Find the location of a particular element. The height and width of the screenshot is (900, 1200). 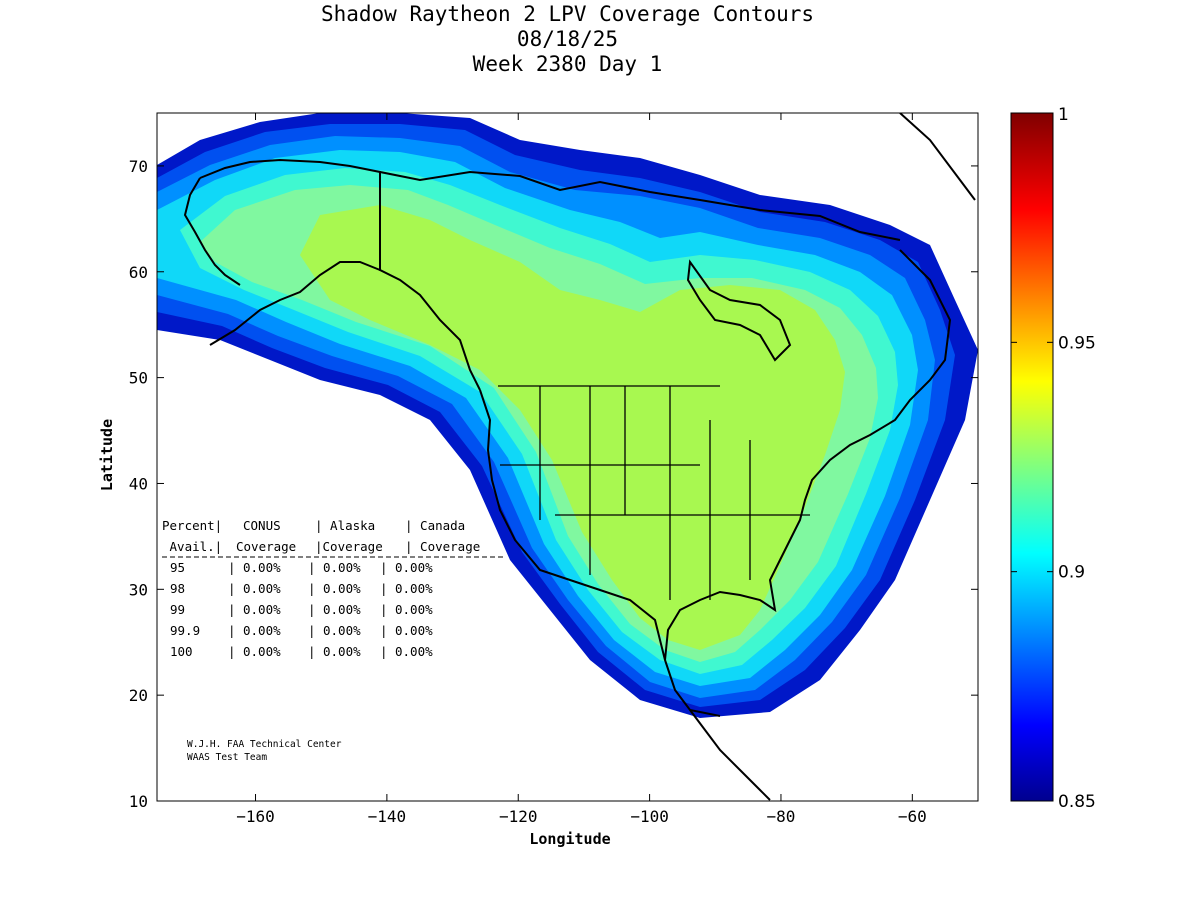

alaska-coast is located at coordinates (340, 274).